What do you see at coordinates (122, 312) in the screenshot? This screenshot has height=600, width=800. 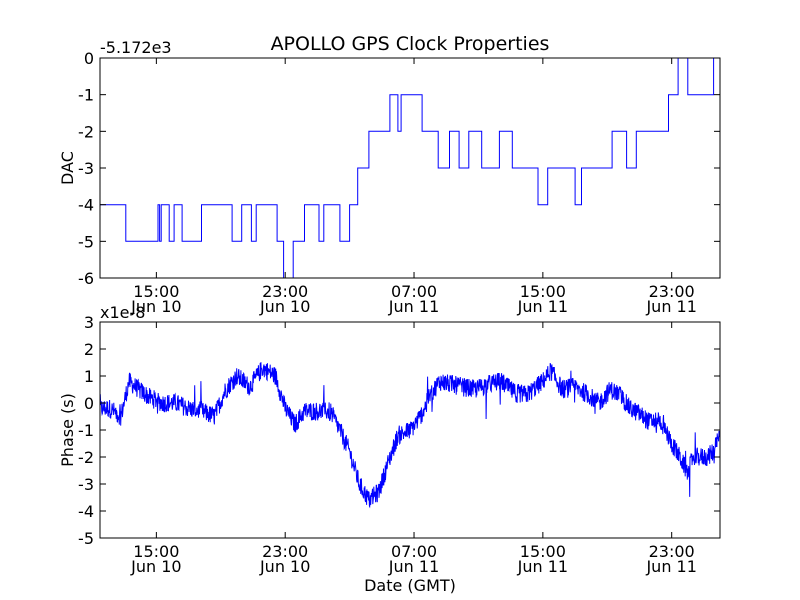 I see `phase-offset-label: x1e-8` at bounding box center [122, 312].